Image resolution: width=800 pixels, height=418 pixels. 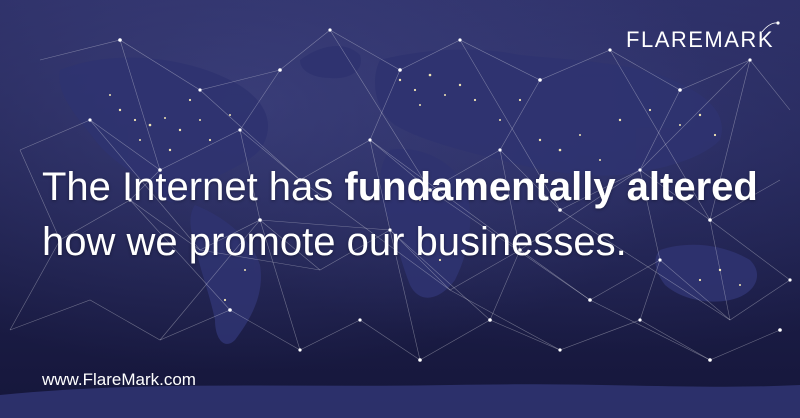 What do you see at coordinates (700, 39) in the screenshot?
I see `brand-logo: FLAREMARK` at bounding box center [700, 39].